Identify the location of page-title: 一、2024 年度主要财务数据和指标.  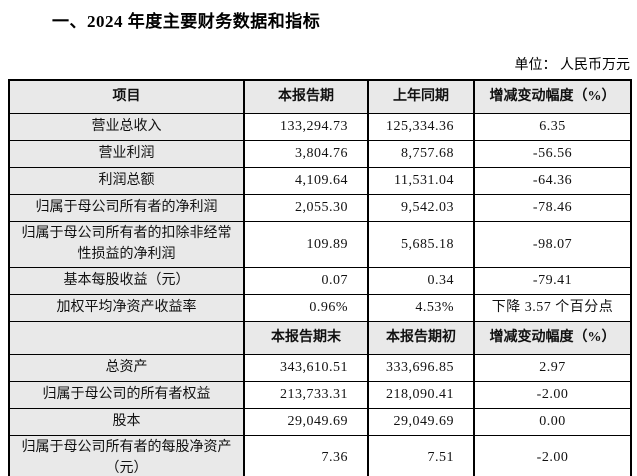
(186, 21).